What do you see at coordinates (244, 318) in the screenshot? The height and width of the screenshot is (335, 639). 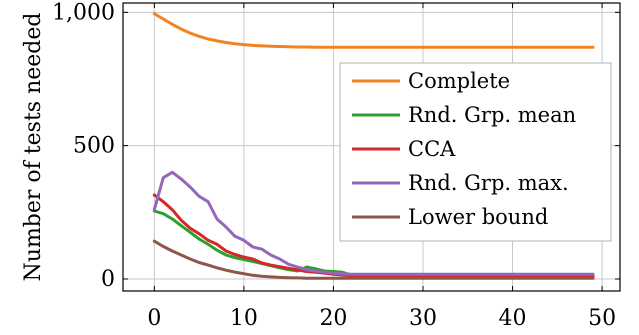 I see `x-tick-label: 10` at bounding box center [244, 318].